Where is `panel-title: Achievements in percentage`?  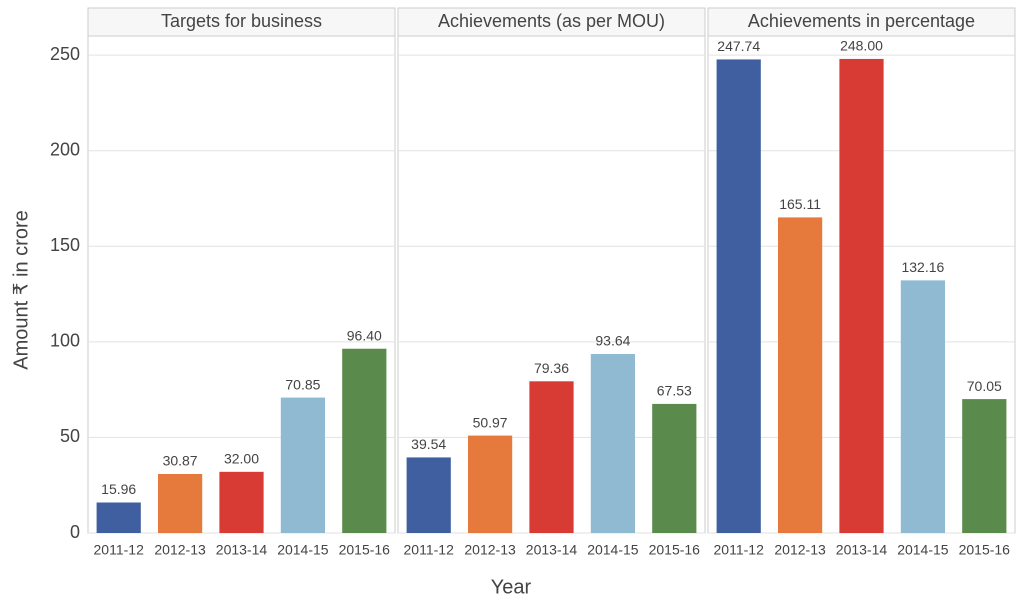 panel-title: Achievements in percentage is located at coordinates (861, 21).